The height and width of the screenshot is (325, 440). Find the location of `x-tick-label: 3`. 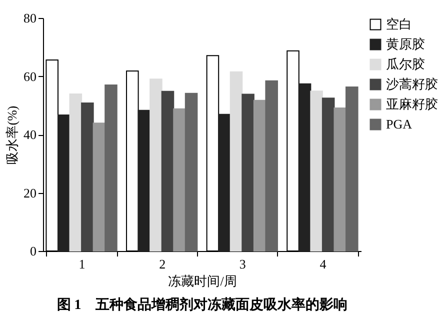

x-tick-label: 3 is located at coordinates (242, 264).